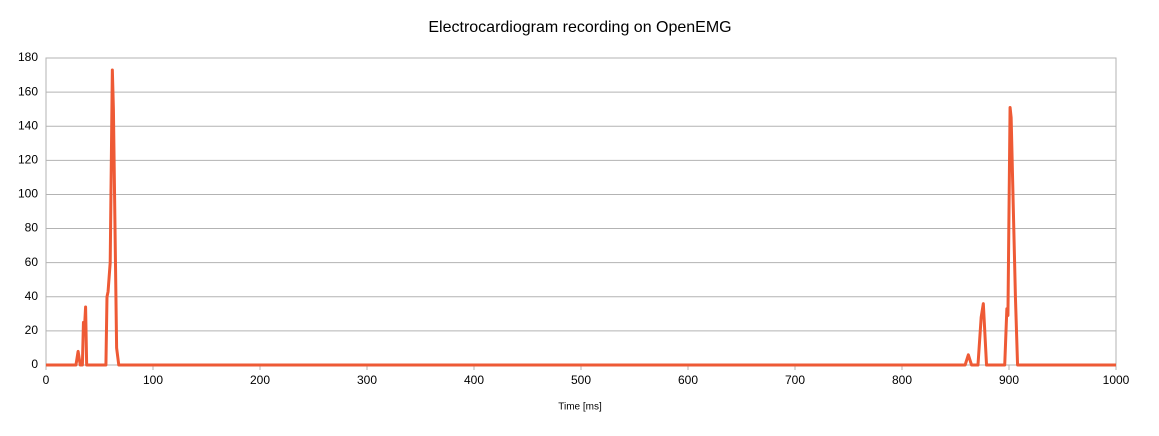 The width and height of the screenshot is (1159, 436). I want to click on y-tick-label: 20, so click(32, 330).